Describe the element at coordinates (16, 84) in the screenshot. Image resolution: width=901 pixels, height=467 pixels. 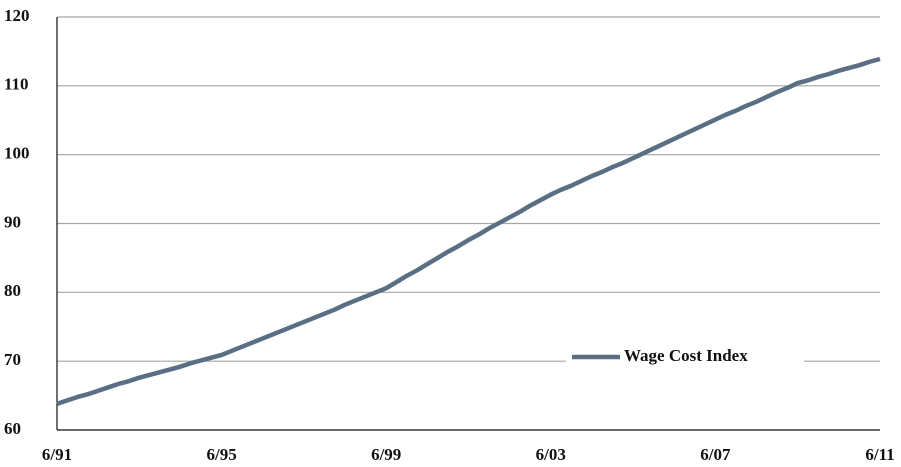
I see `y-tick-label: 110` at that location.